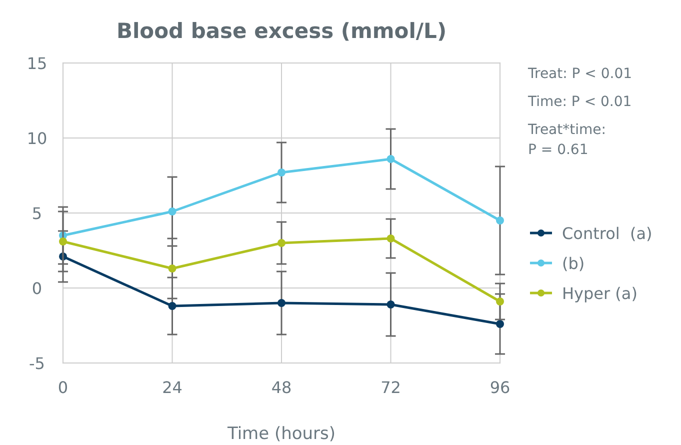  I want to click on y-tick-label: 15, so click(37, 63).